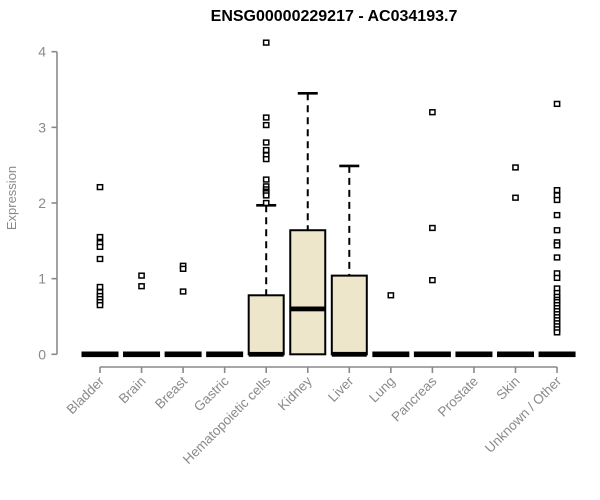  What do you see at coordinates (42, 52) in the screenshot?
I see `y-tick-label: 4` at bounding box center [42, 52].